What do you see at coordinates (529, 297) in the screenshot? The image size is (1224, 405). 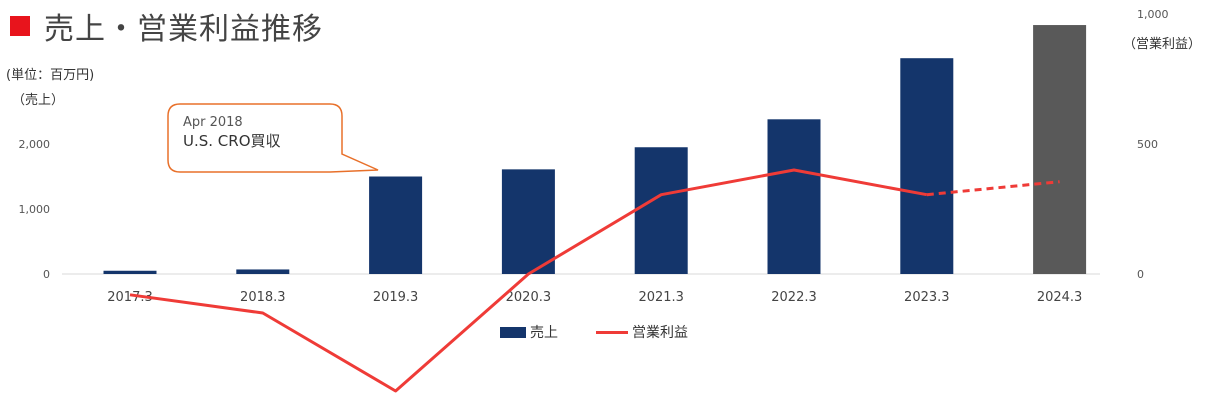 I see `x-tick-label: 2020.3` at bounding box center [529, 297].